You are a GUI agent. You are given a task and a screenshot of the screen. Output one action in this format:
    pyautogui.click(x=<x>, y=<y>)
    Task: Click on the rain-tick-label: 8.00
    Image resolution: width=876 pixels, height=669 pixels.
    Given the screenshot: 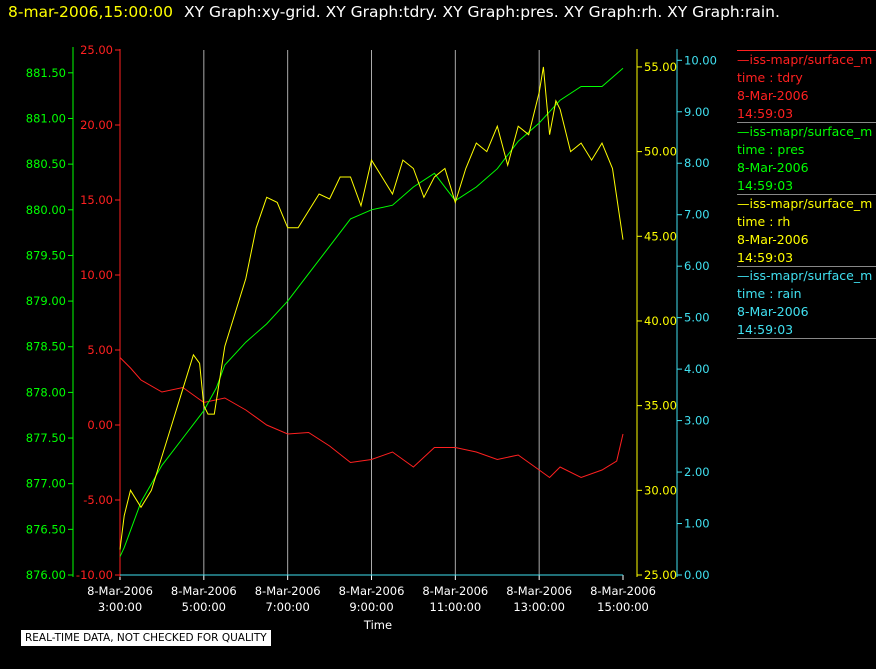 What is the action you would take?
    pyautogui.click(x=697, y=163)
    